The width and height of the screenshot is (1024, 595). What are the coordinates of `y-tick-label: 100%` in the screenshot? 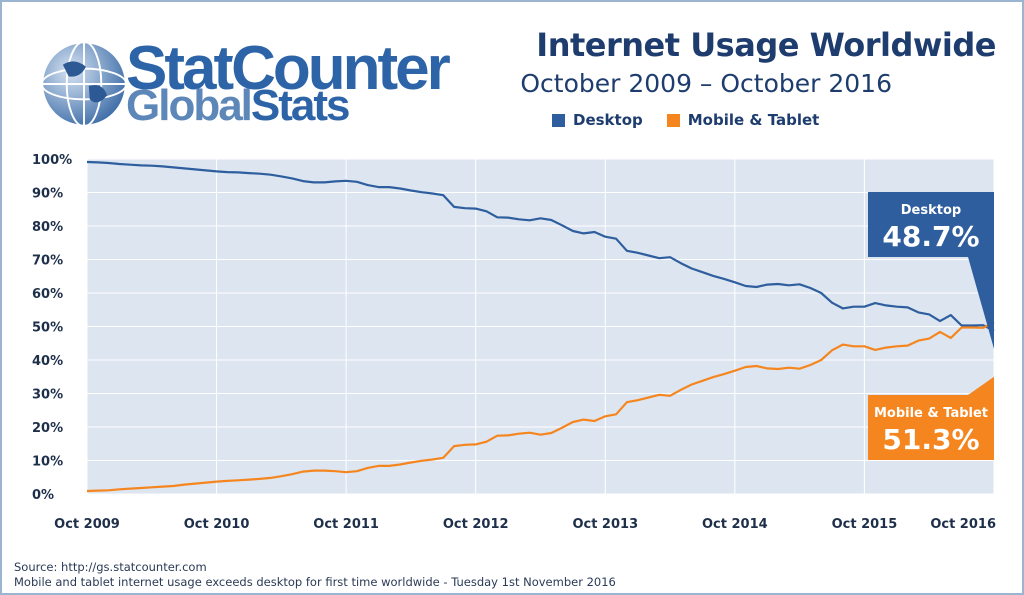 It's located at (52, 160).